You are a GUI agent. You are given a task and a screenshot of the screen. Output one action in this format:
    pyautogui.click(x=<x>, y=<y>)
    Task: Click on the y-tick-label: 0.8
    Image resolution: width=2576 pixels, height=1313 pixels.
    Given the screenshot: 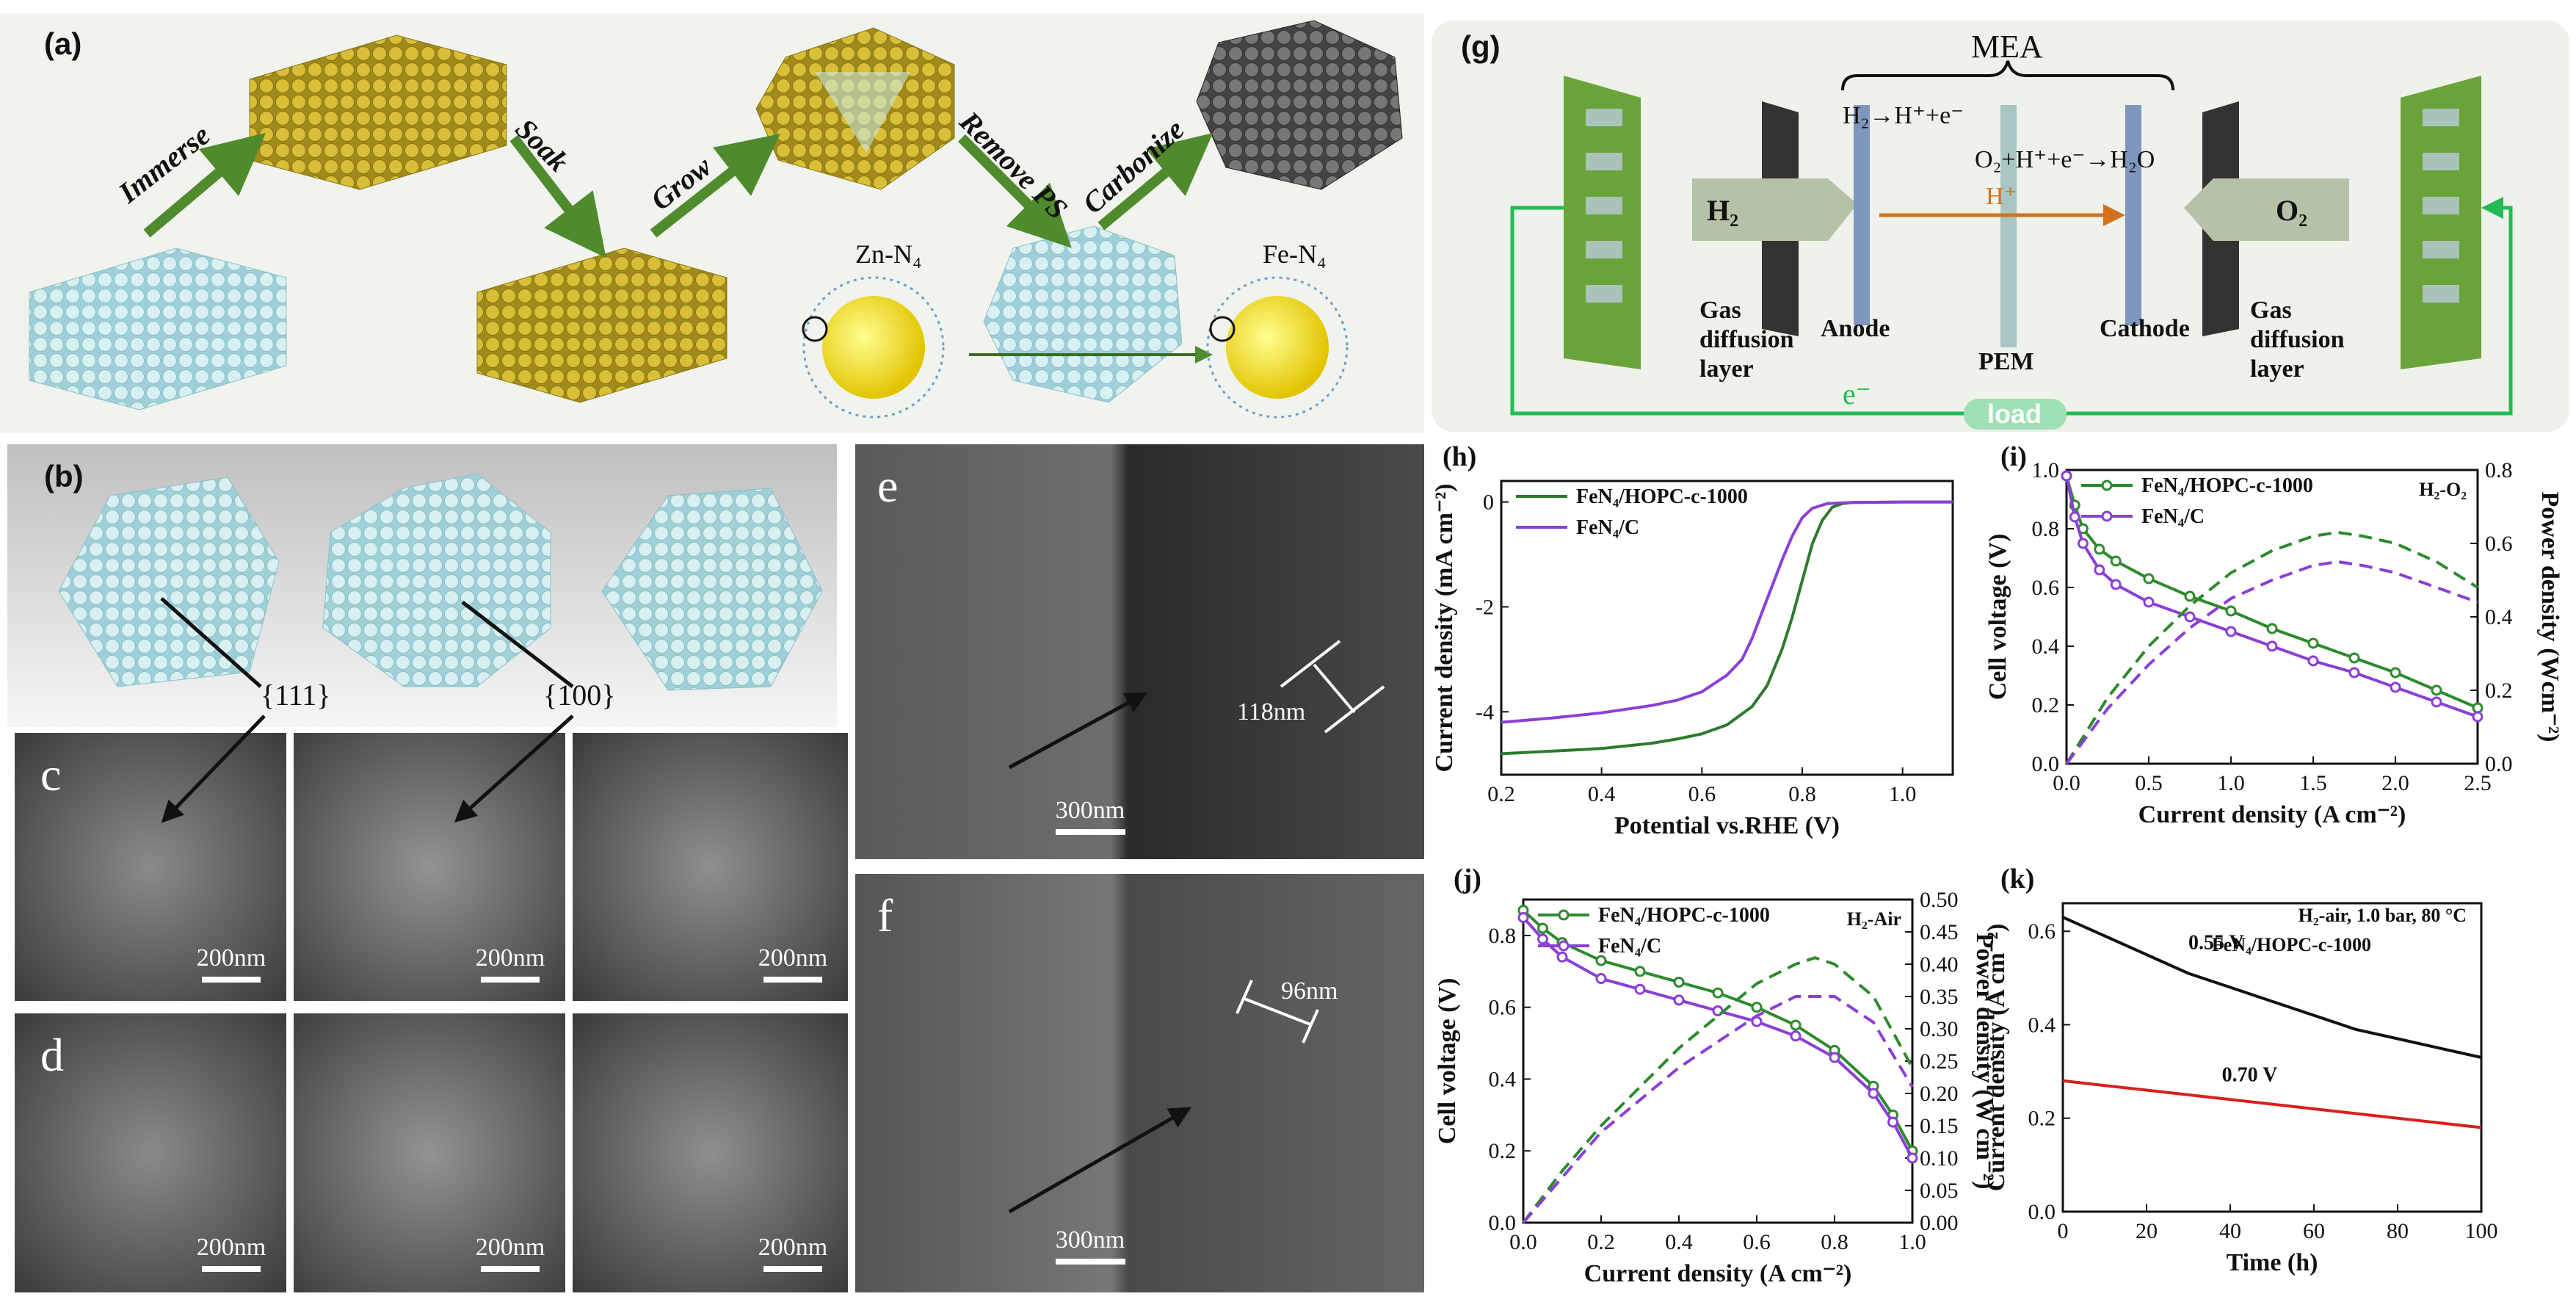 What is the action you would take?
    pyautogui.click(x=1503, y=936)
    